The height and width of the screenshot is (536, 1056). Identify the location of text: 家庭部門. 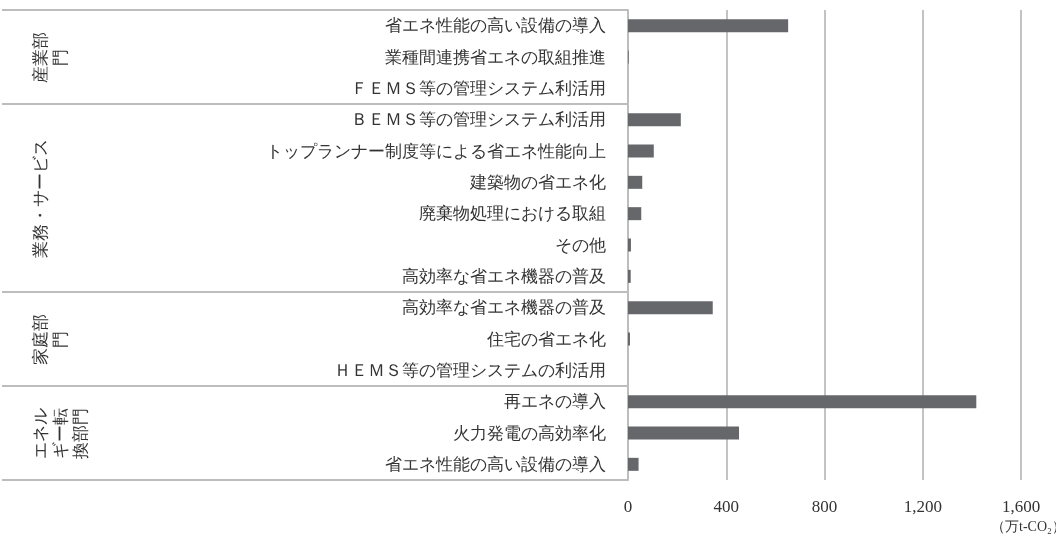
(50, 339).